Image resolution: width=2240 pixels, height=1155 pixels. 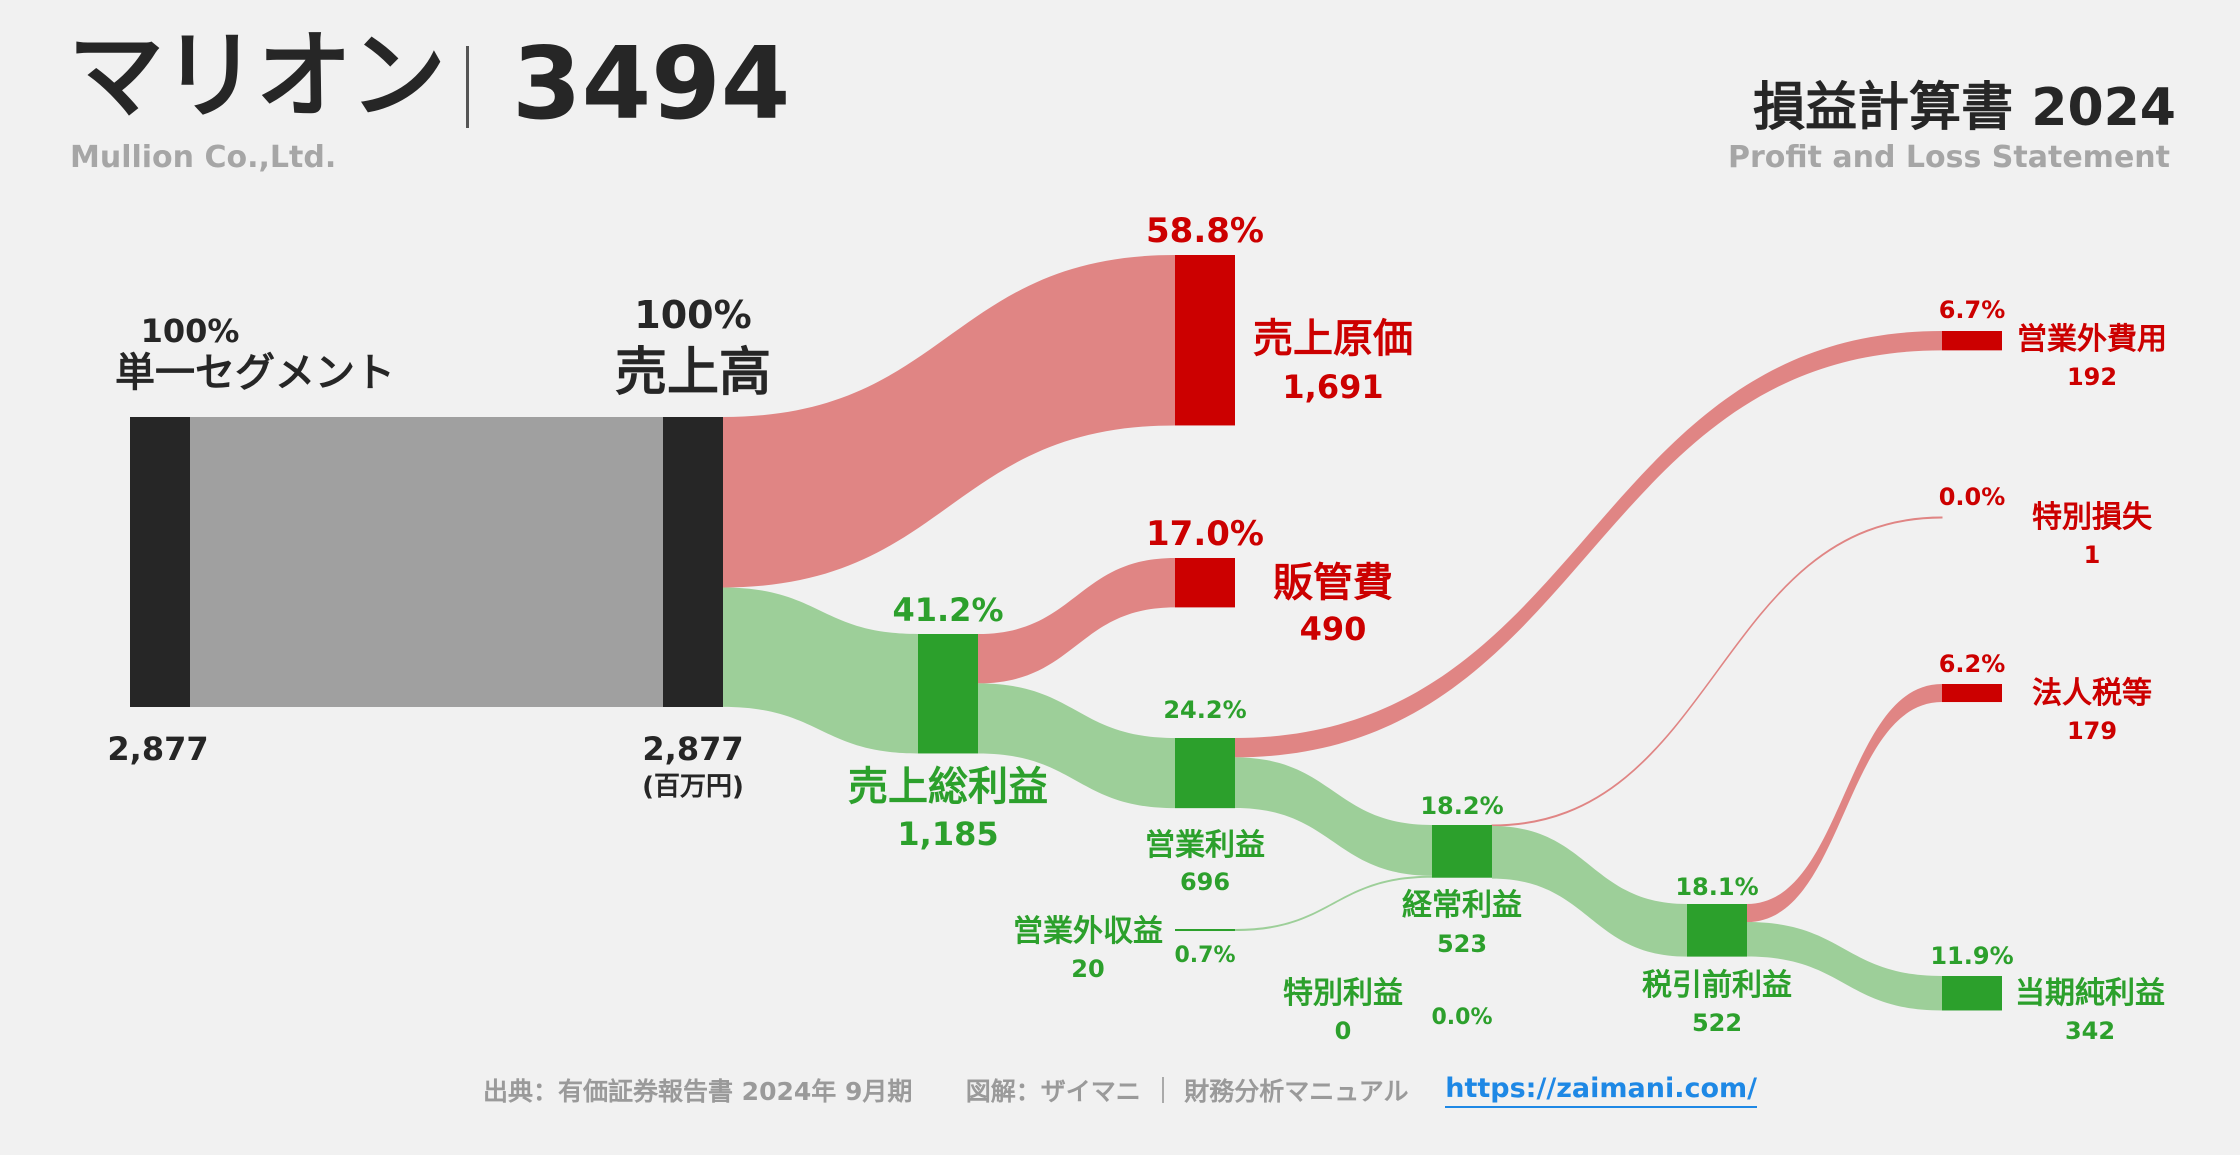 What do you see at coordinates (157, 749) in the screenshot?
I see `segment-value: 2,877` at bounding box center [157, 749].